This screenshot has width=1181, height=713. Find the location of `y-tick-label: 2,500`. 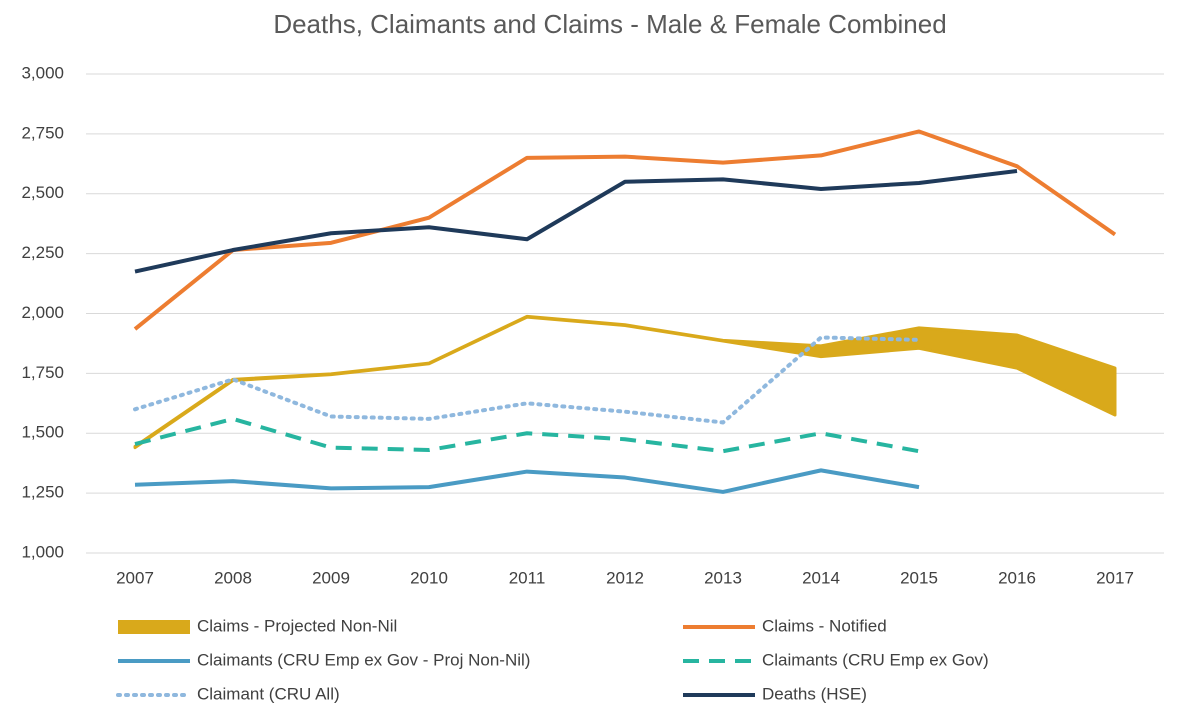

y-tick-label: 2,500 is located at coordinates (42, 192).